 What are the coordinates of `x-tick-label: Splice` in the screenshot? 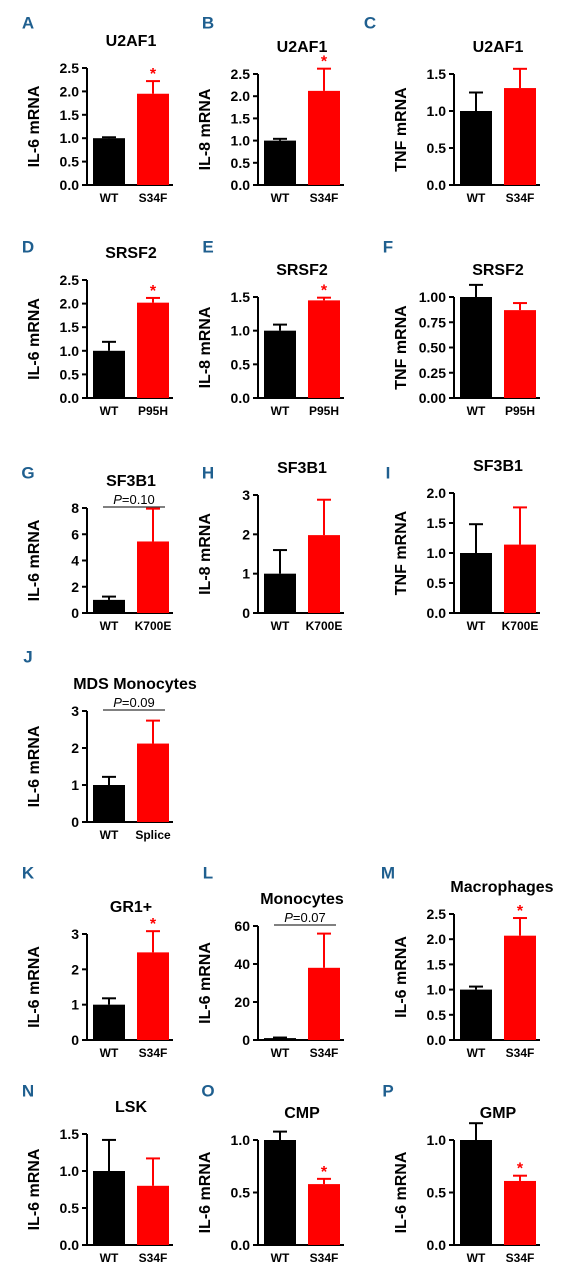 It's located at (153, 835).